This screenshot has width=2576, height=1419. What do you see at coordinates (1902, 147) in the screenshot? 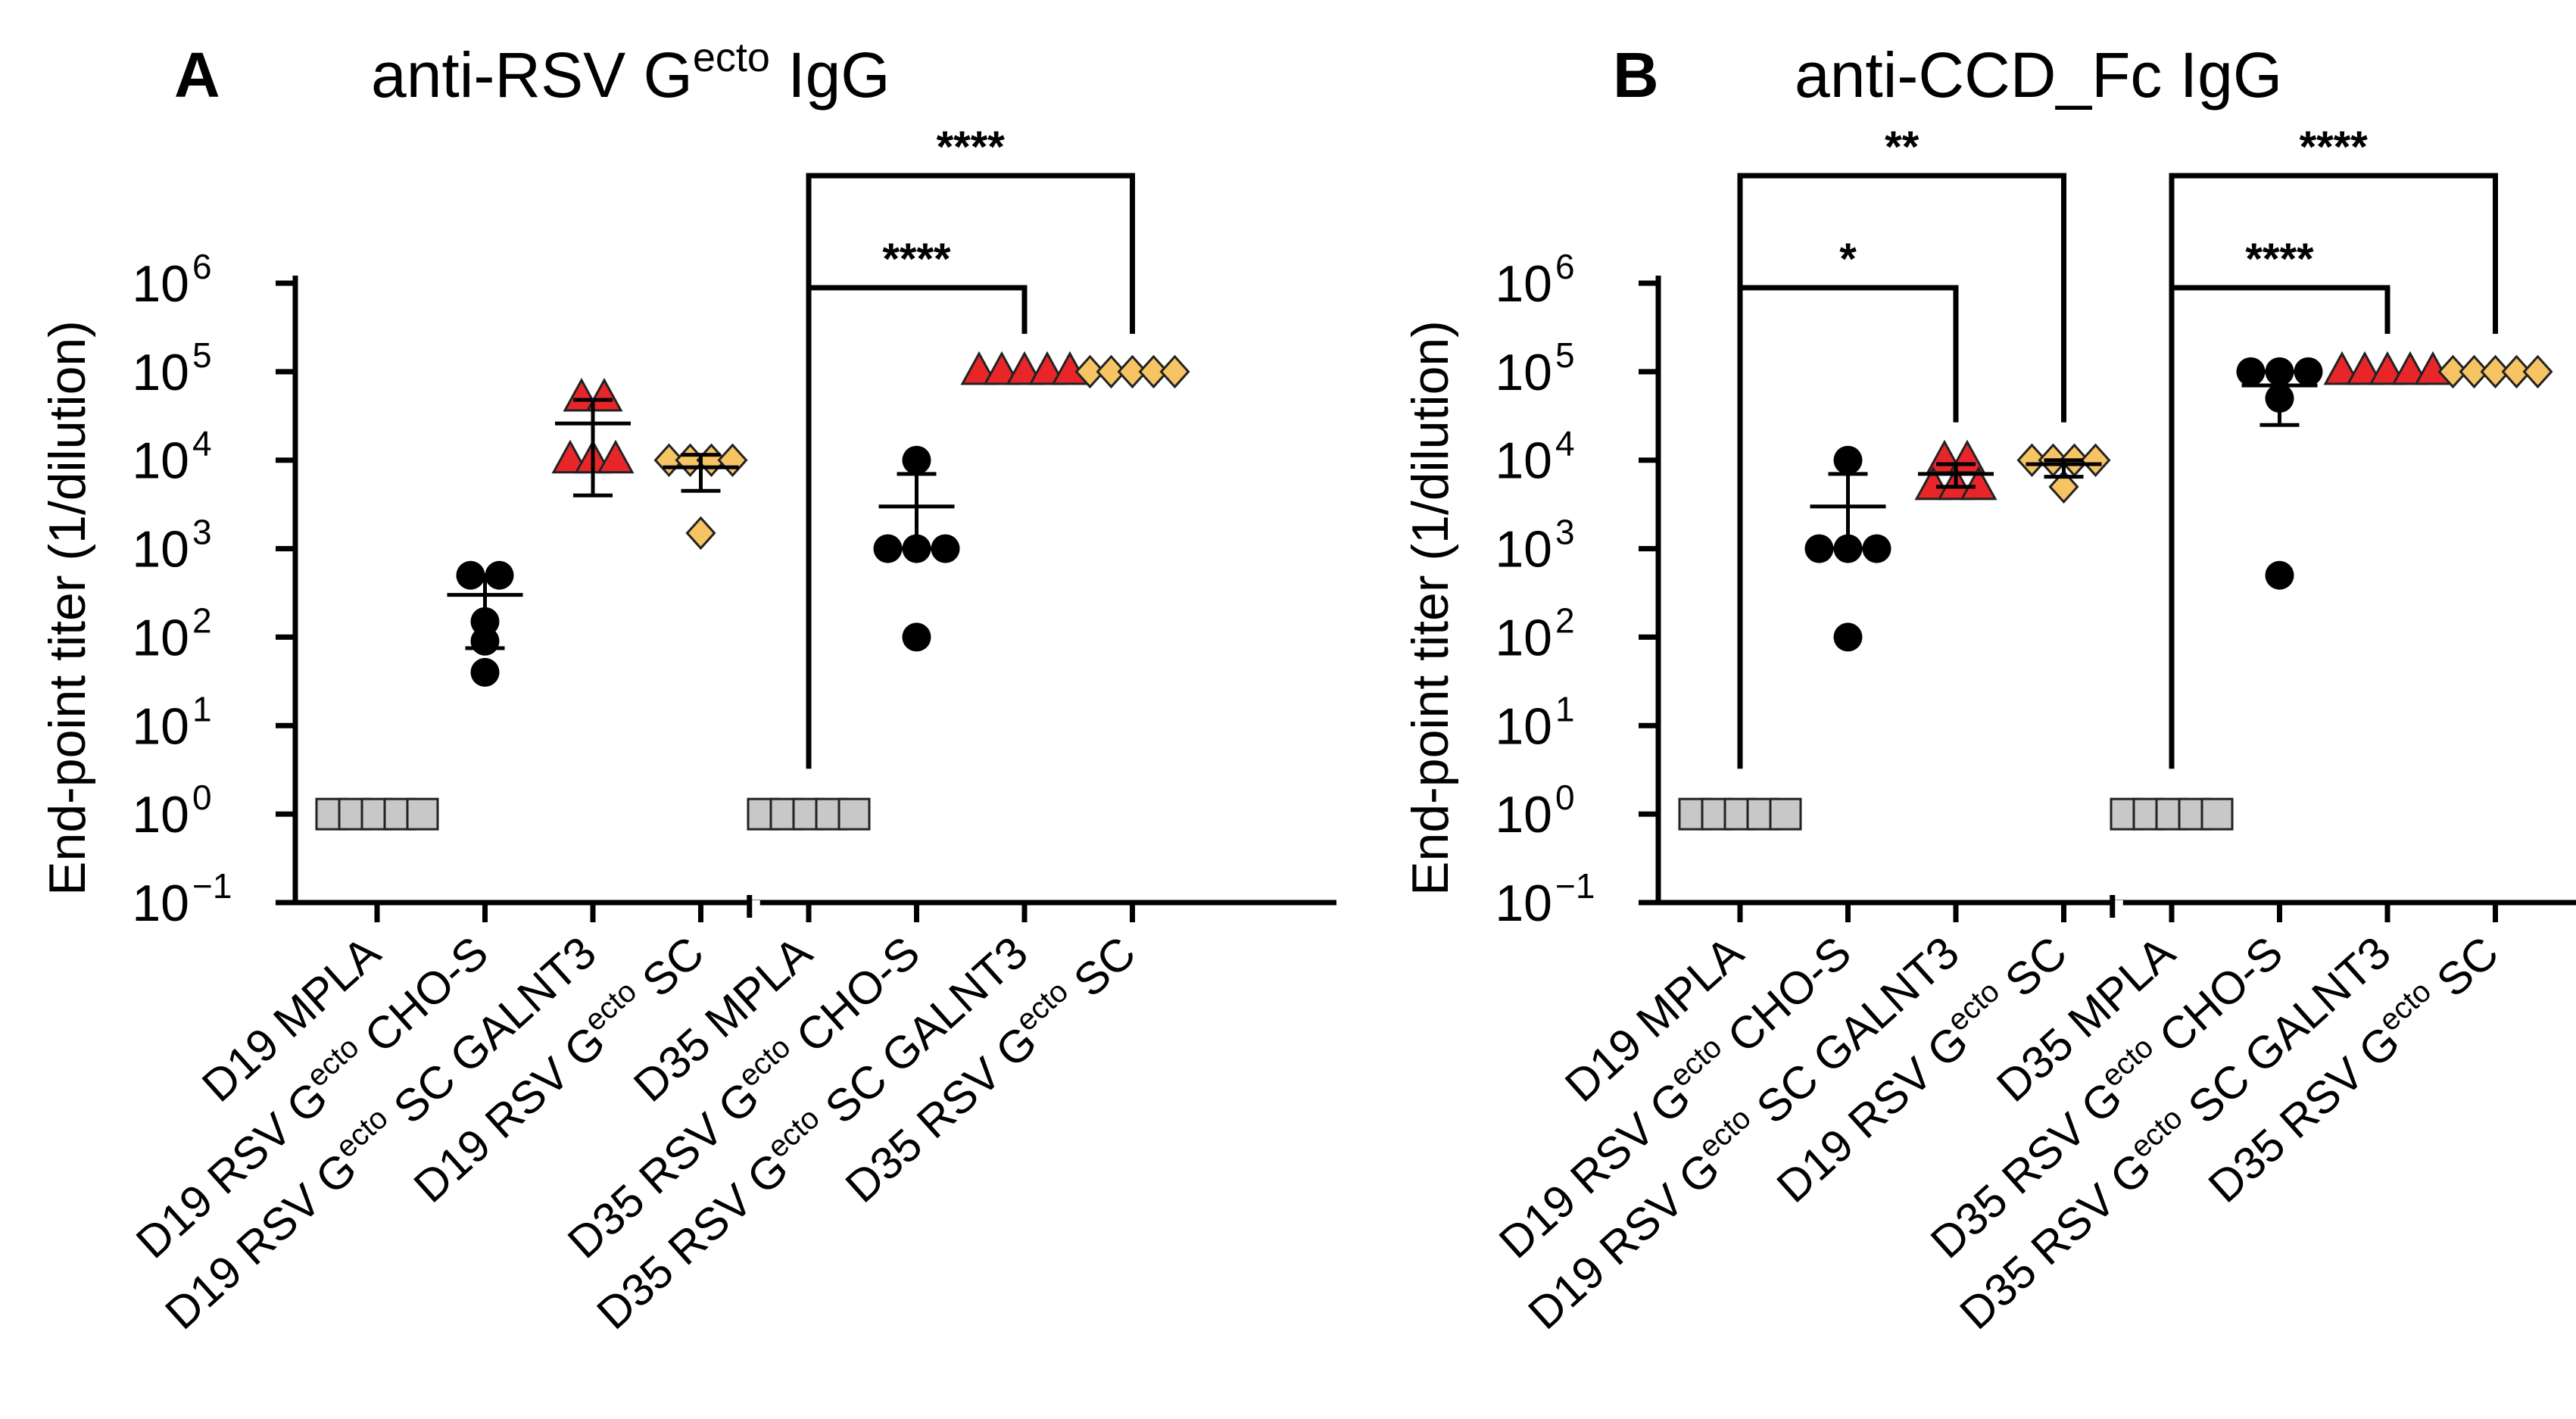
I see `significance-label: **` at bounding box center [1902, 147].